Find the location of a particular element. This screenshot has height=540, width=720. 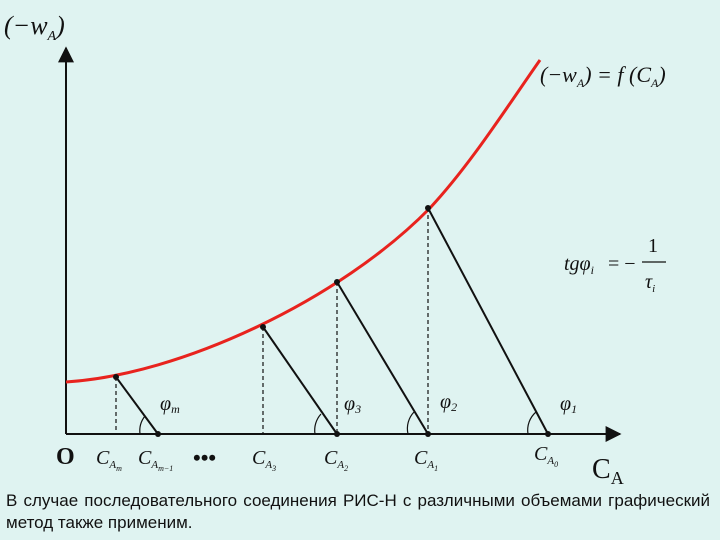

angle-arc-m is located at coordinates (142, 425).